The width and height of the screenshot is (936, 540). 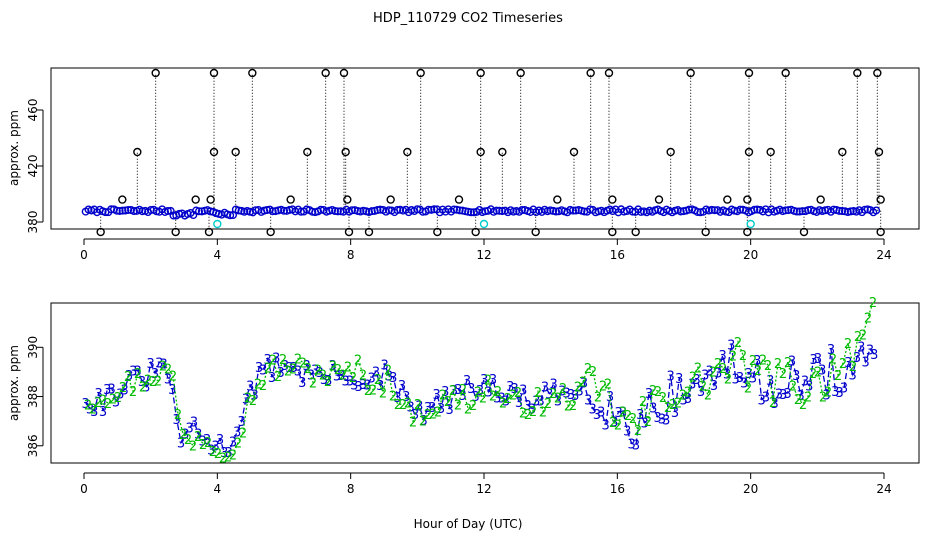 I want to click on bottom-y-axis-label: approx. ppm, so click(x=14, y=383).